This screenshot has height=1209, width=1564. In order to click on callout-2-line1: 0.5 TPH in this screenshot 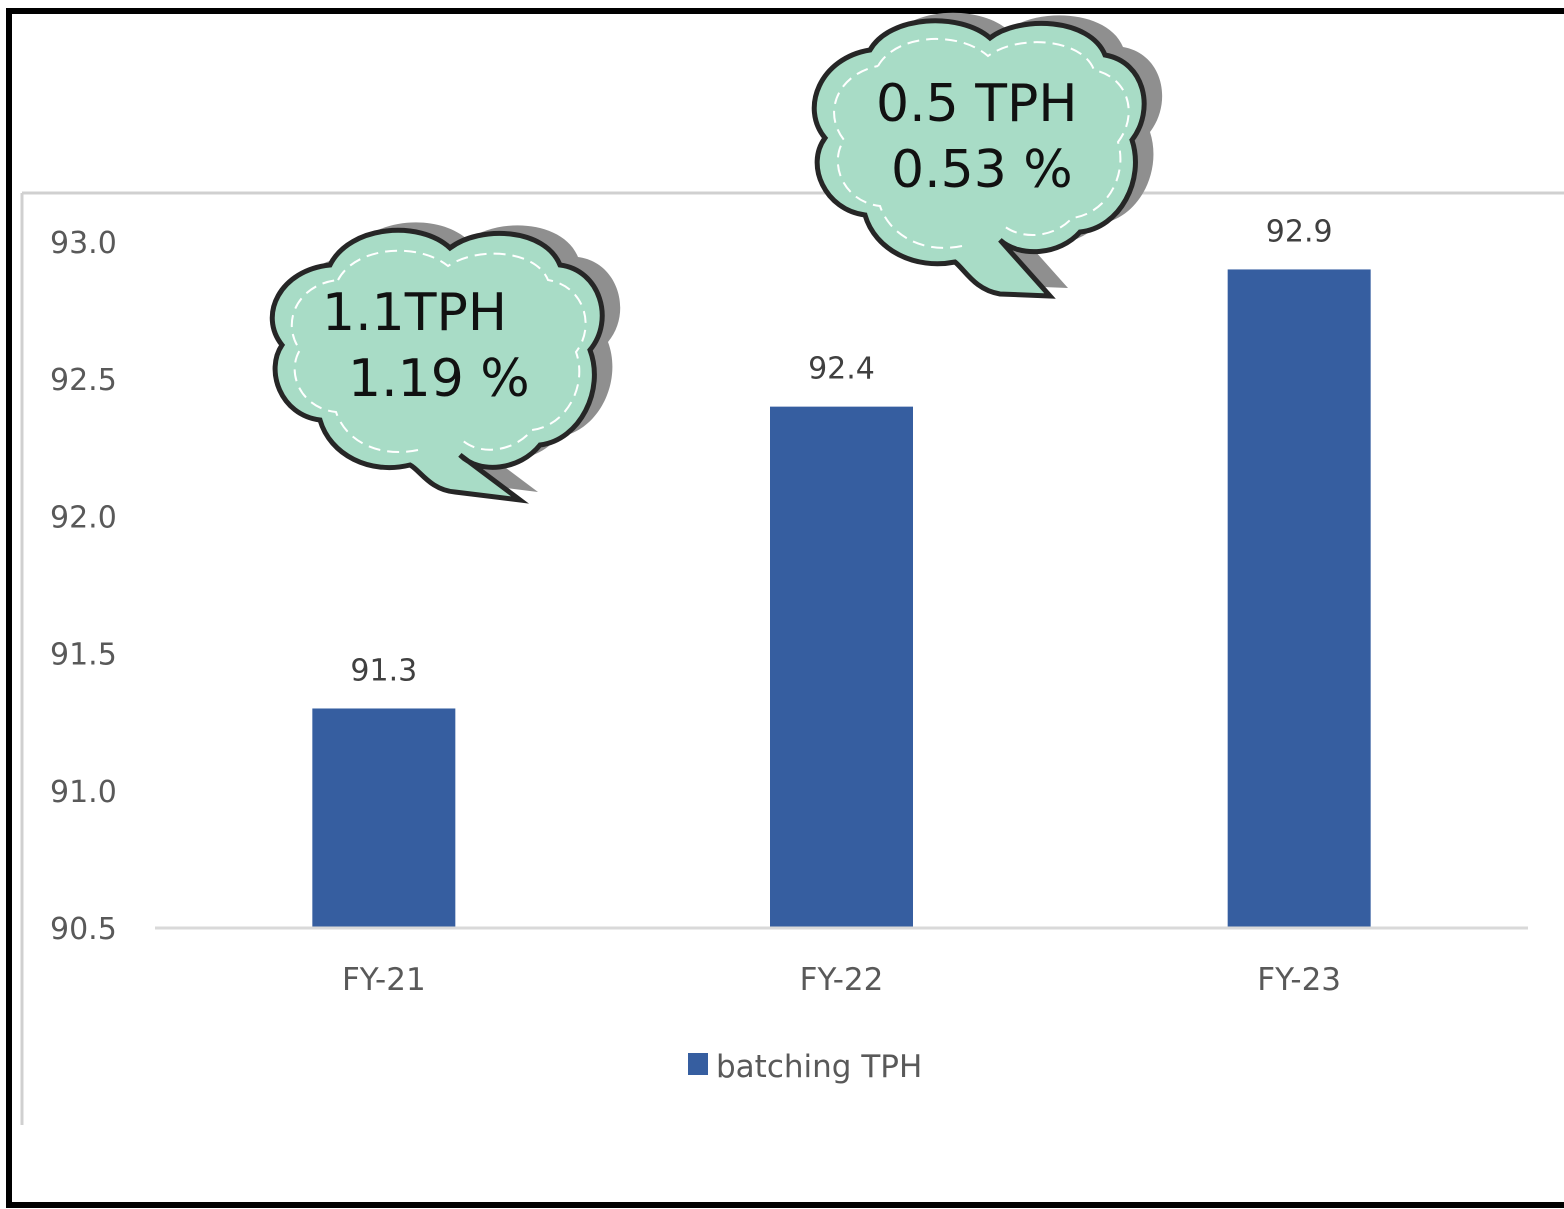, I will do `click(976, 104)`.